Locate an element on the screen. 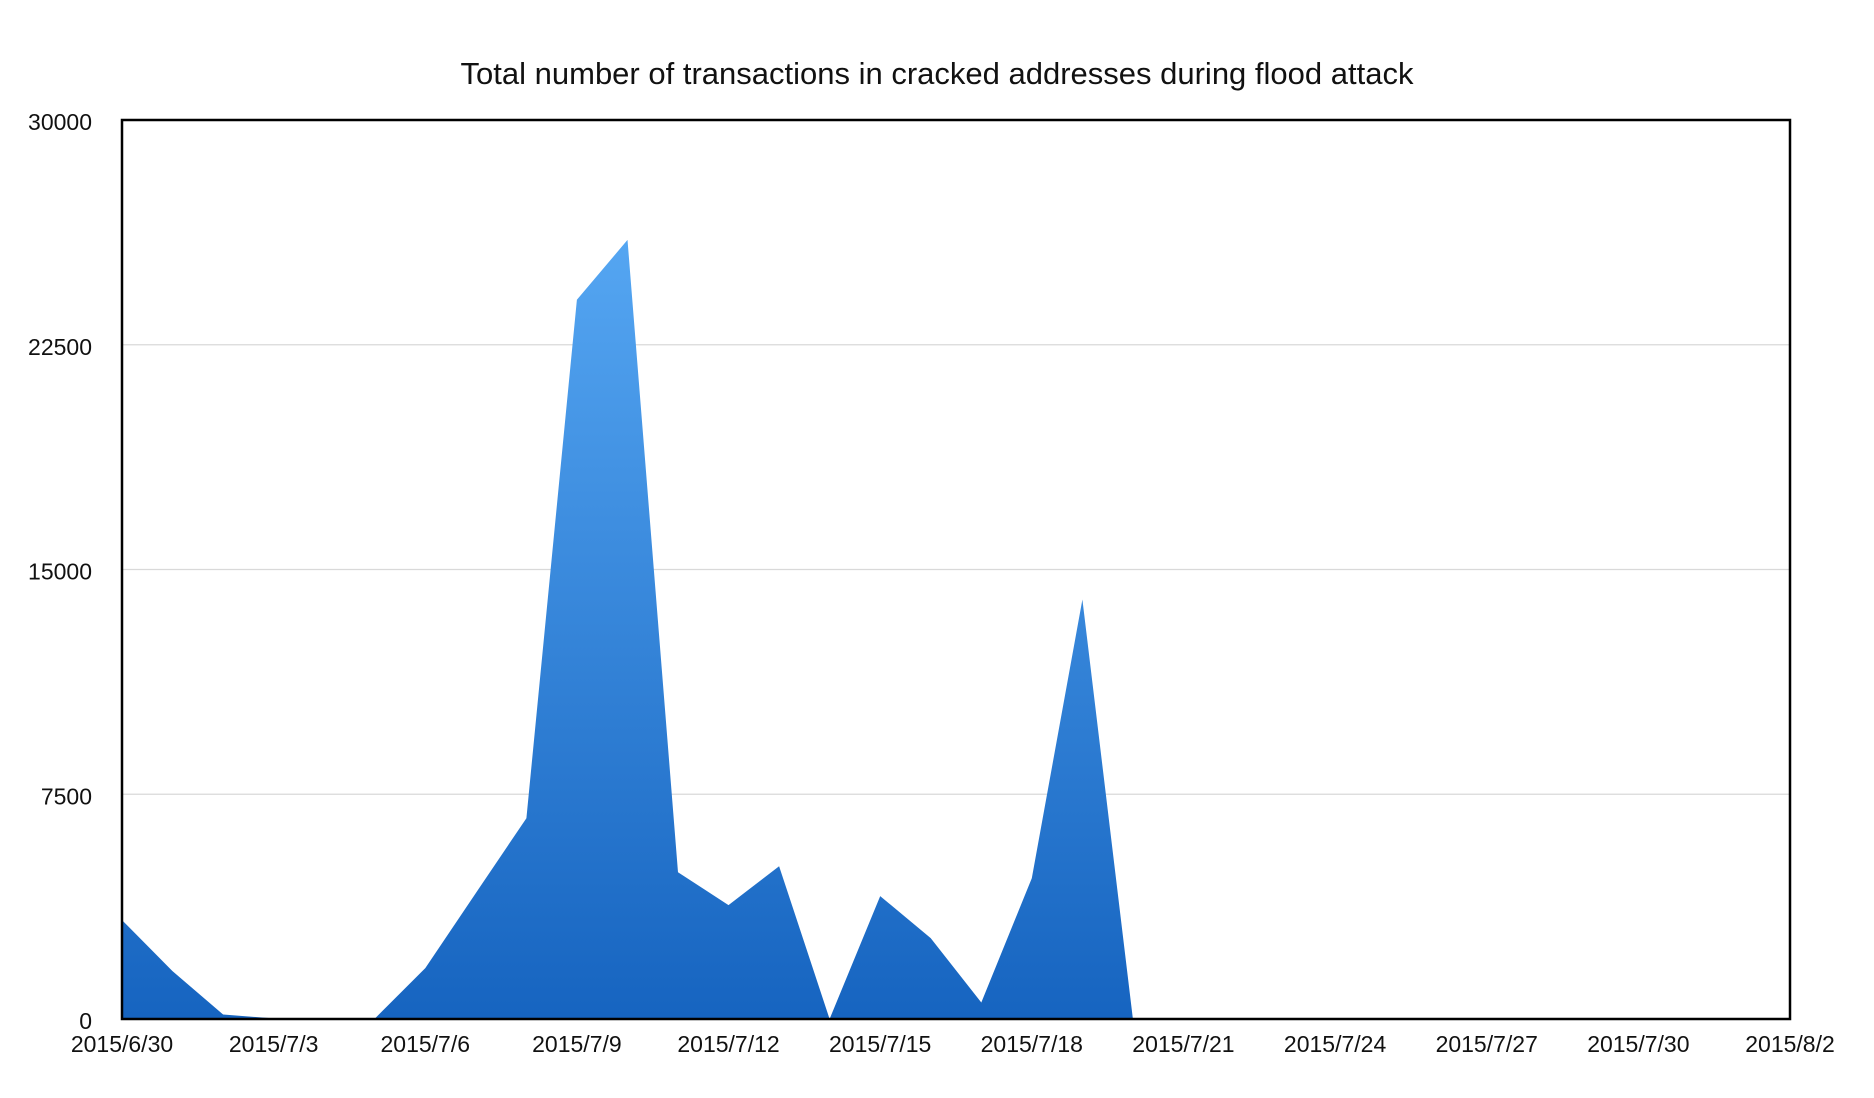 This screenshot has width=1874, height=1098. y-tick-label: 15000 is located at coordinates (60, 572).